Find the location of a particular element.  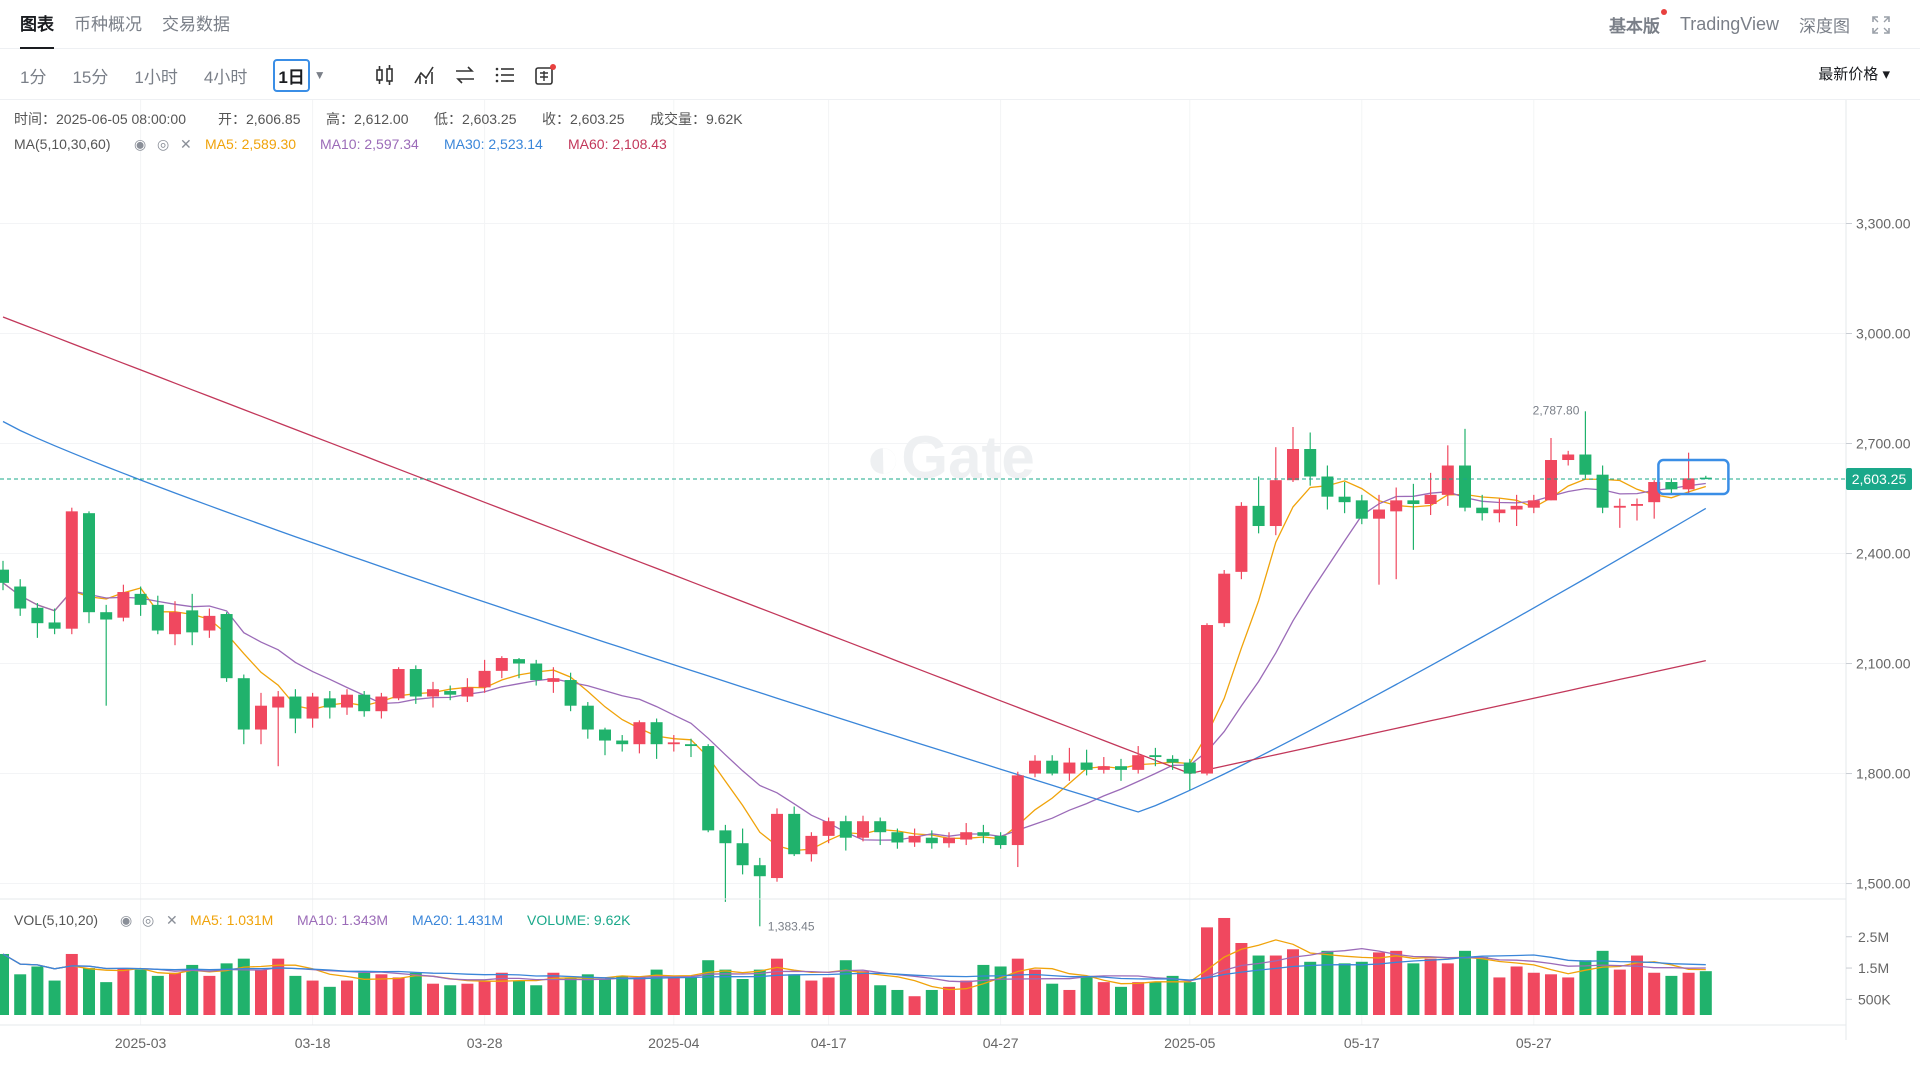

interval-1m: 1分 is located at coordinates (33, 77).